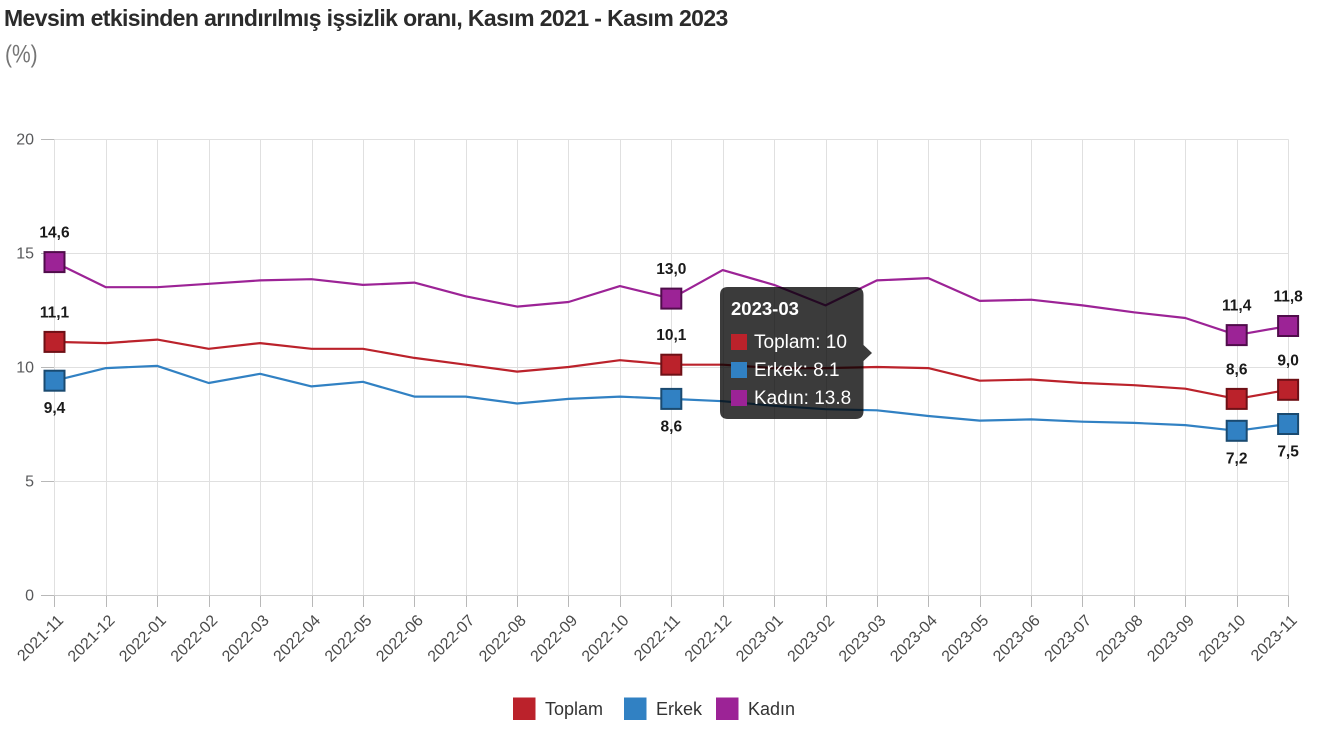 This screenshot has width=1336, height=730. Describe the element at coordinates (765, 308) in the screenshot. I see `svg-text: 2023-03` at that location.